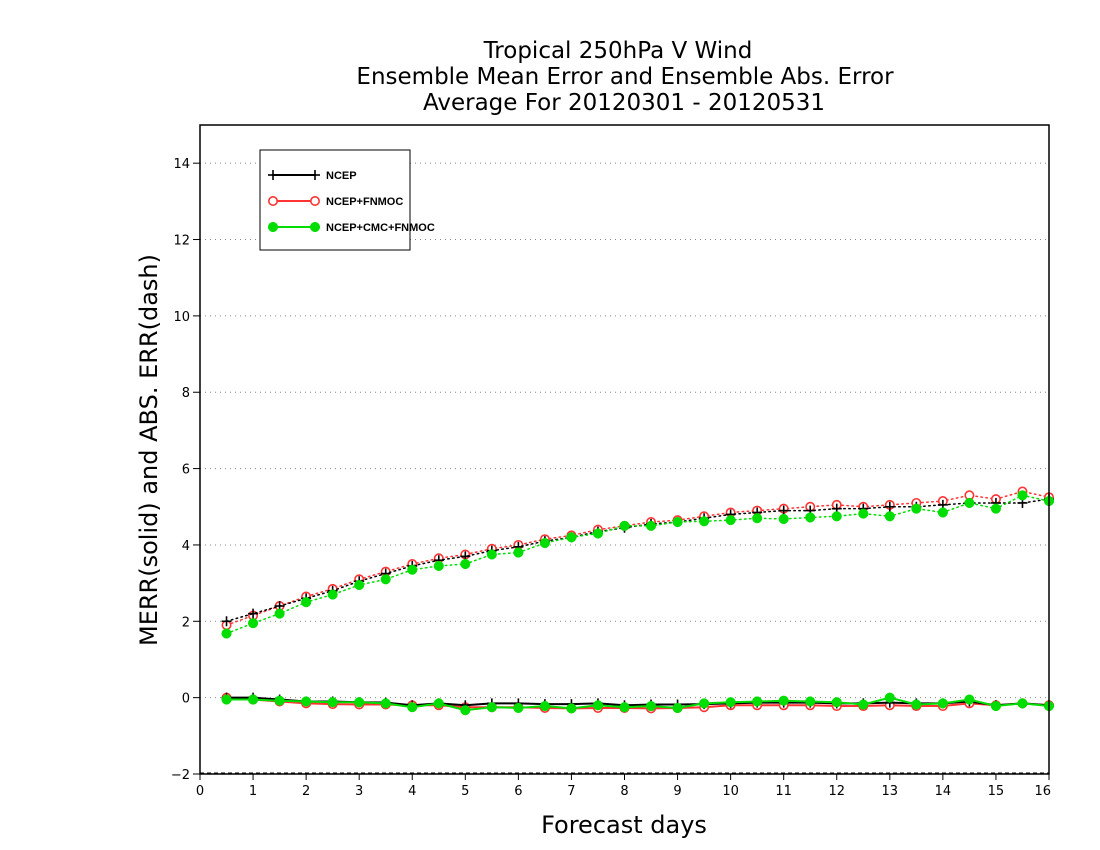 The image size is (1100, 850). I want to click on x-axis-label: Forecast days, so click(624, 825).